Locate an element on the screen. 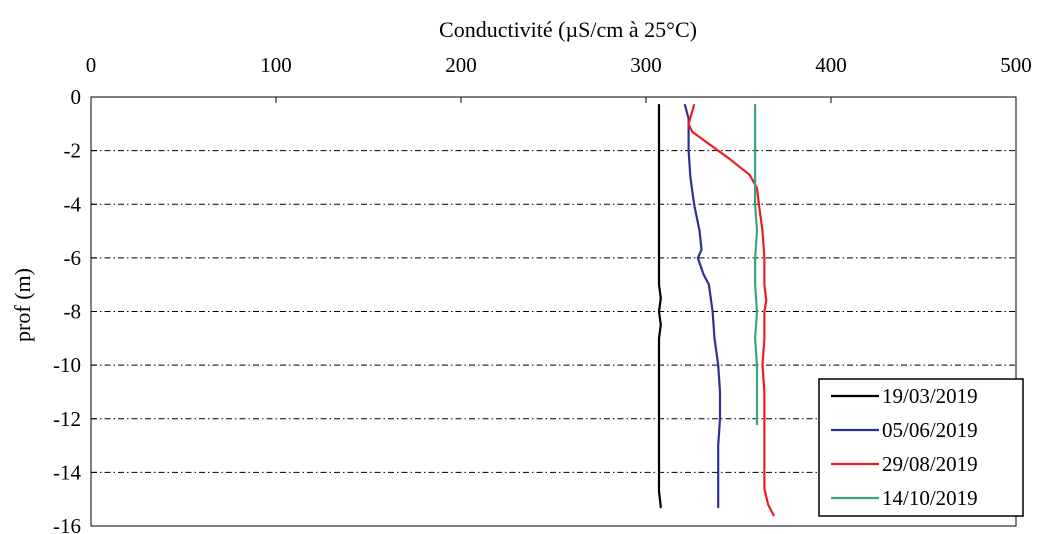  y-axis-title: prof (m) is located at coordinates (22, 305).